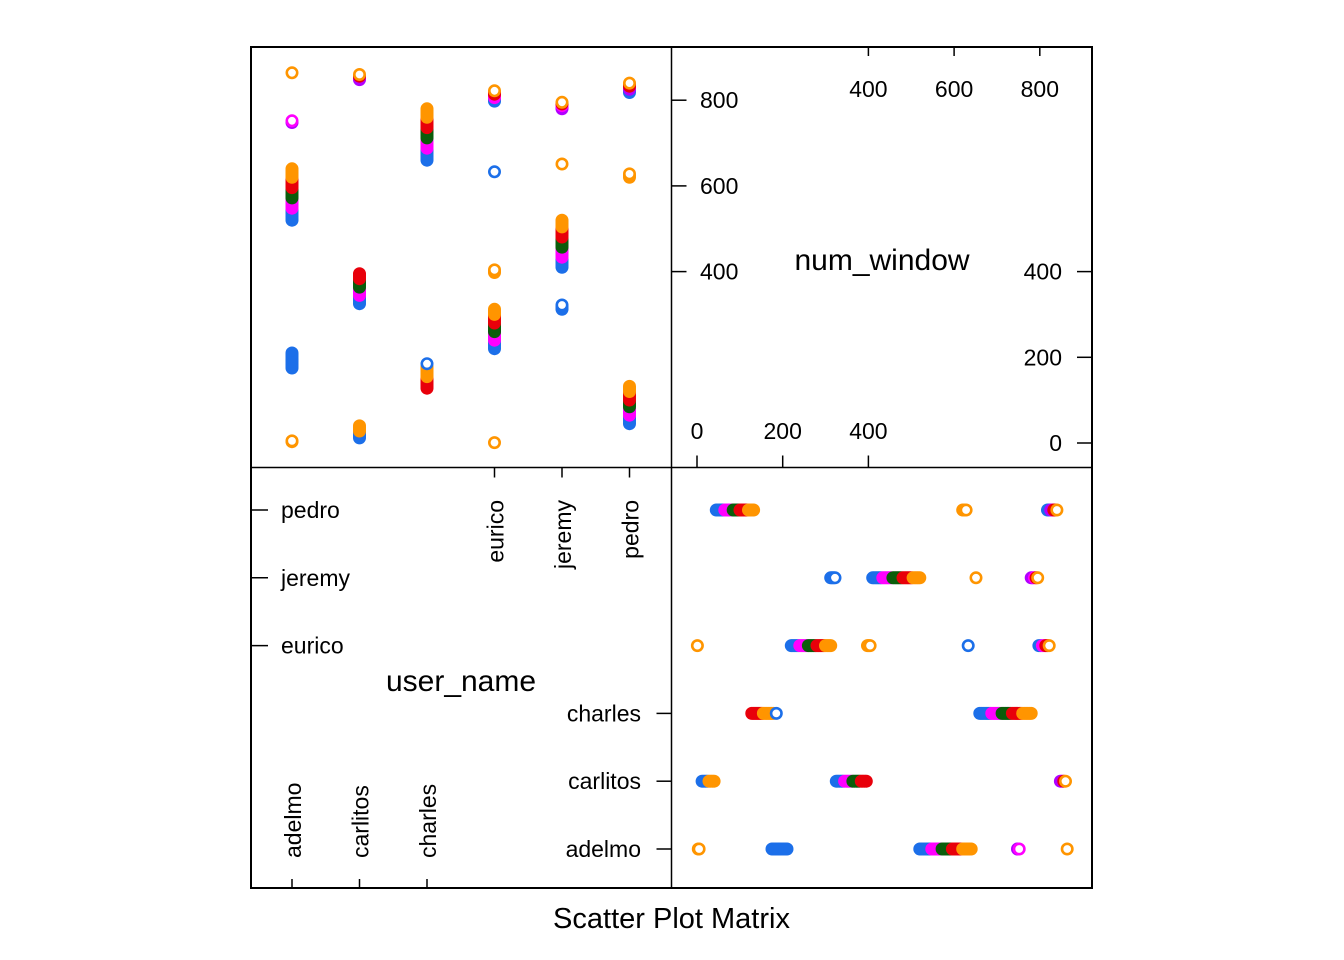 The image size is (1344, 960). I want to click on diag-label-user-name: user_name, so click(461, 681).